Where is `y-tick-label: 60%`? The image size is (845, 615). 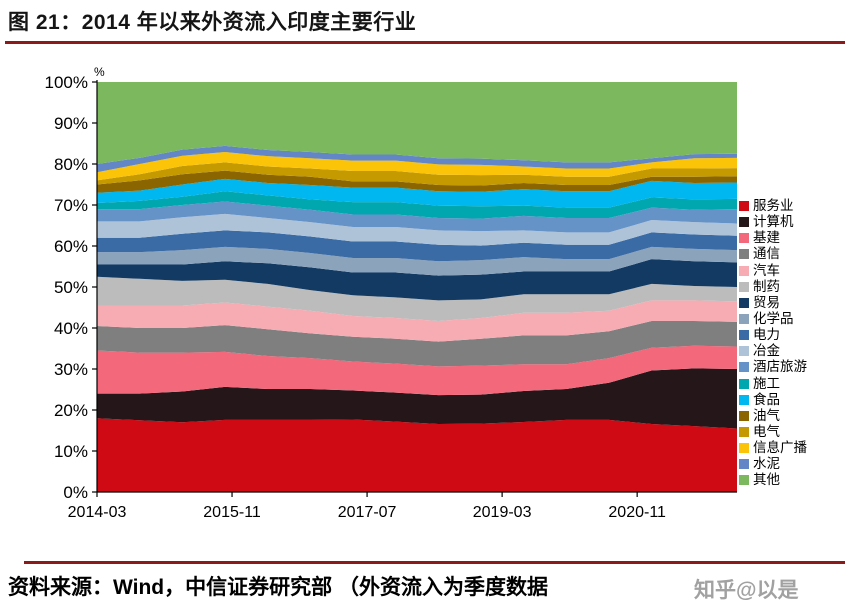 y-tick-label: 60% is located at coordinates (71, 246).